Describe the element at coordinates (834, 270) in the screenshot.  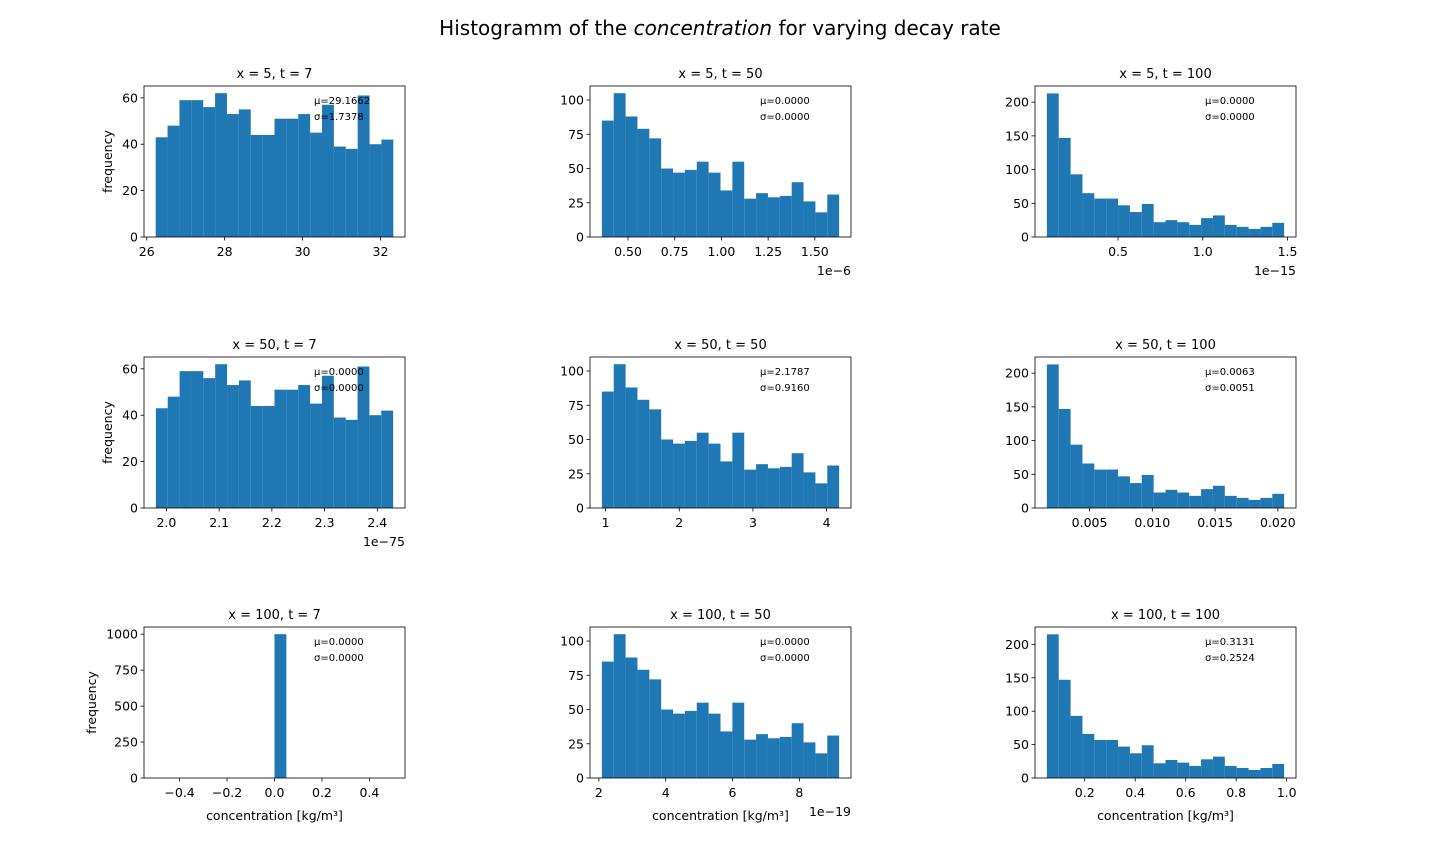
I see `offset-text: 1e−6` at that location.